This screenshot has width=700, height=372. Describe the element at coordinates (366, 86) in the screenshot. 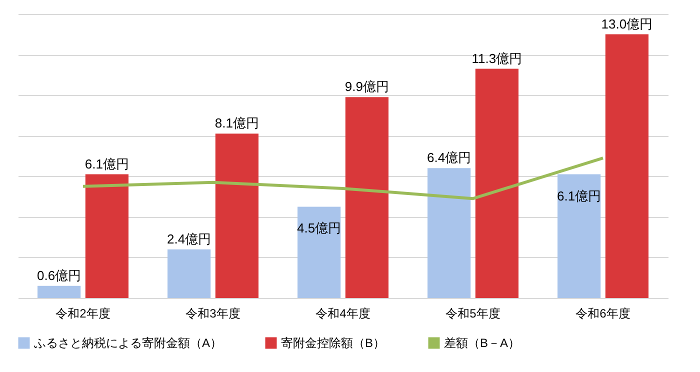

I see `data-label: 9.9億円` at that location.